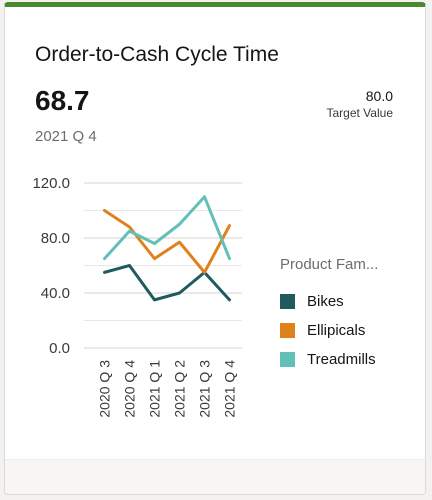 Image resolution: width=432 pixels, height=500 pixels. I want to click on x-tick-label: 2020 Q 3, so click(105, 389).